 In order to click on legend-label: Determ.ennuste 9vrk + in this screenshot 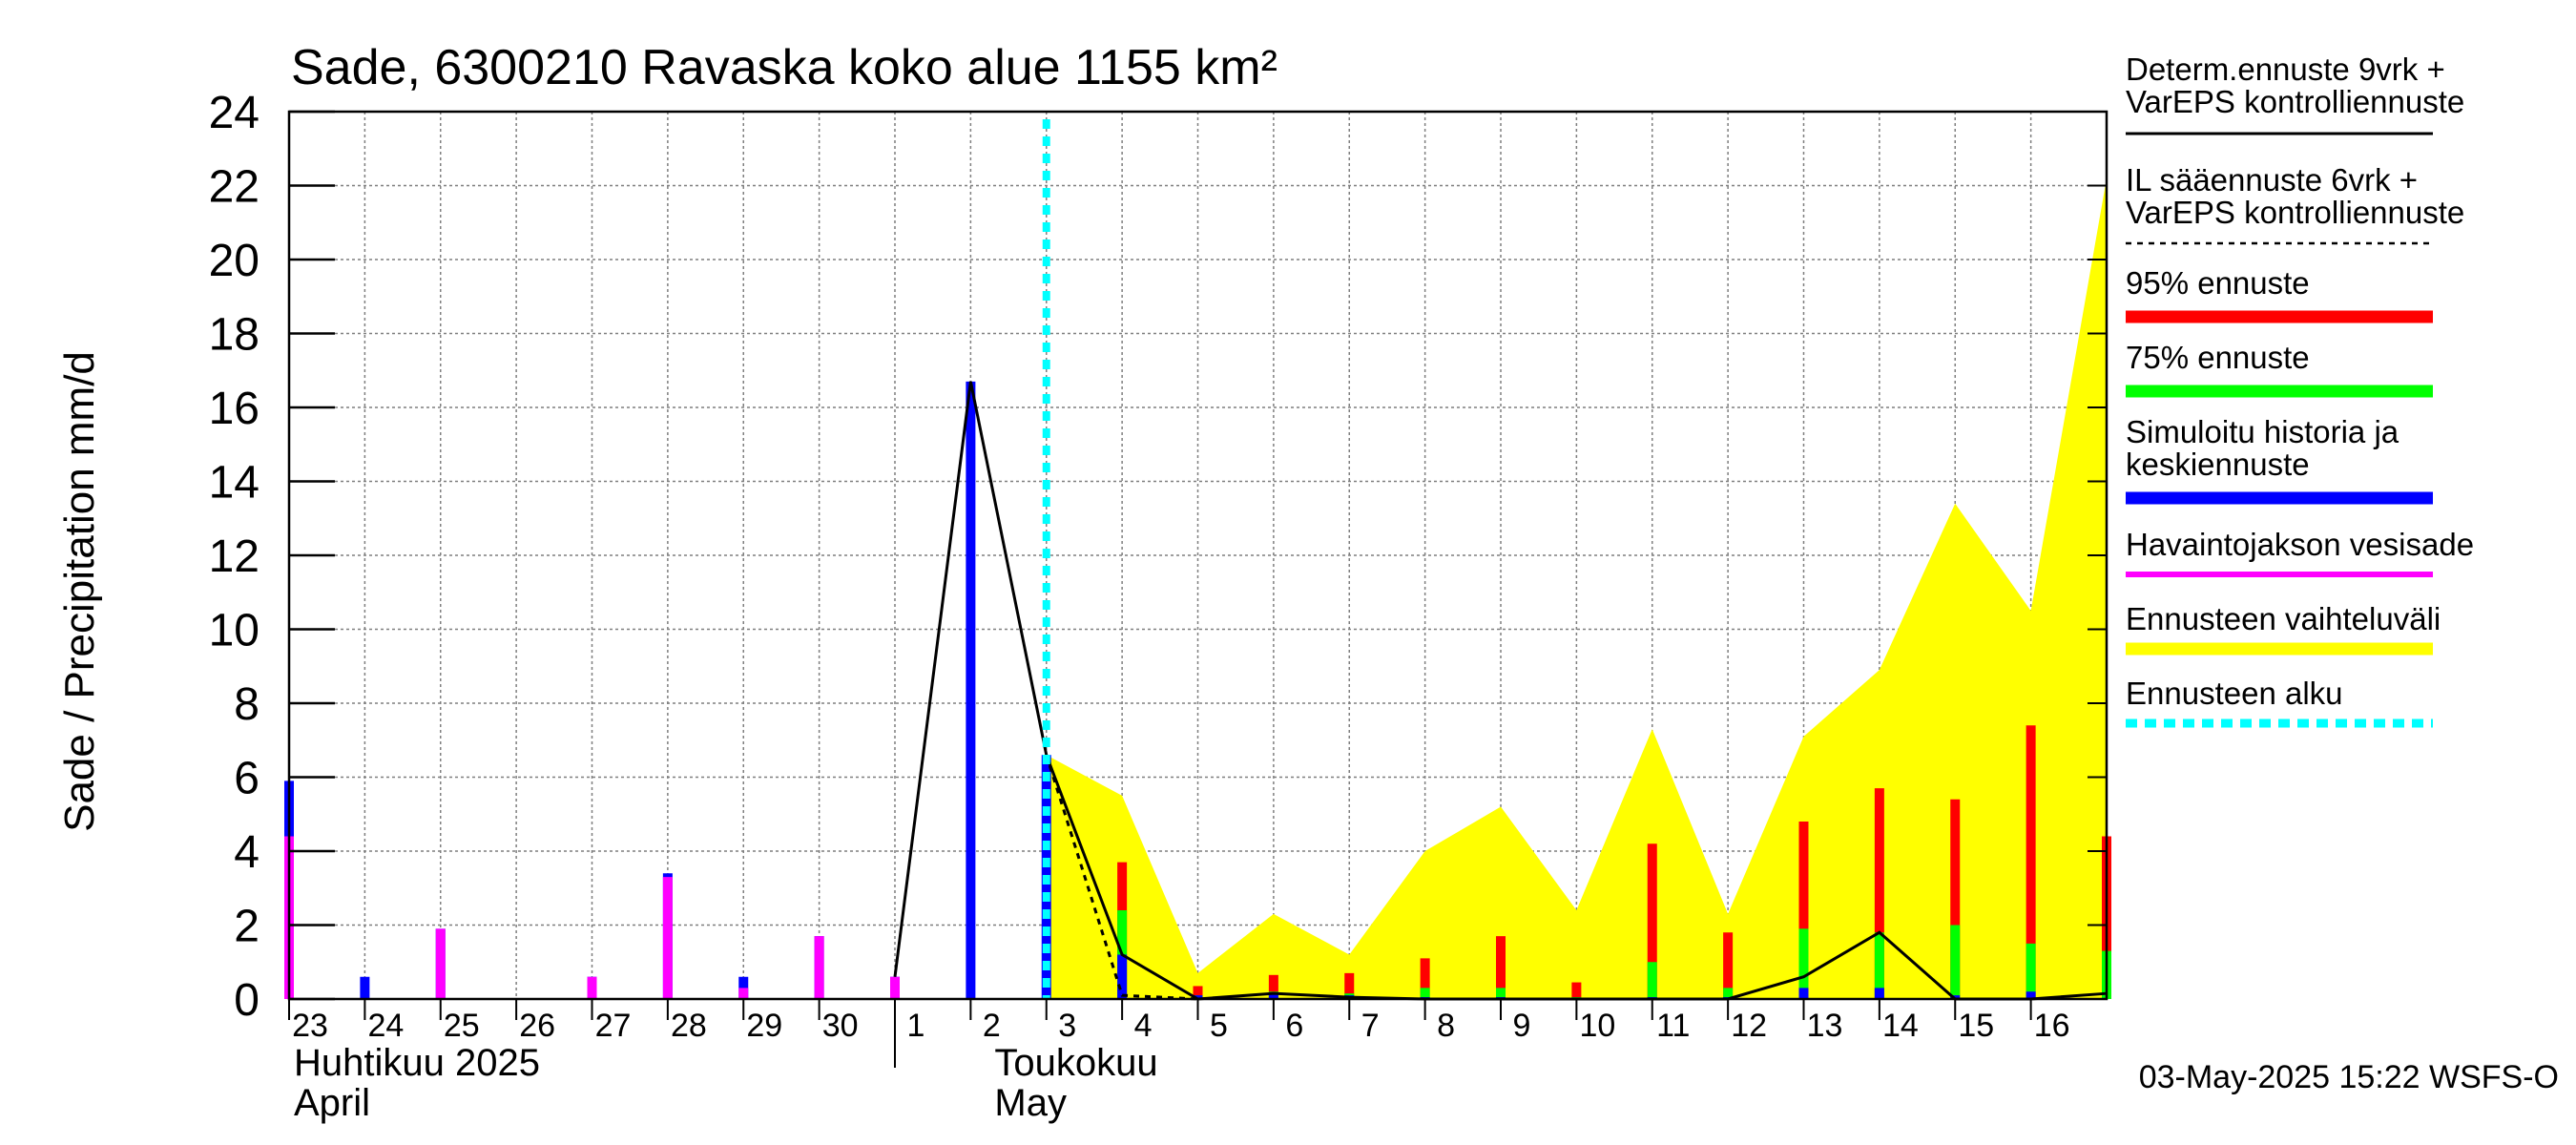, I will do `click(2285, 69)`.